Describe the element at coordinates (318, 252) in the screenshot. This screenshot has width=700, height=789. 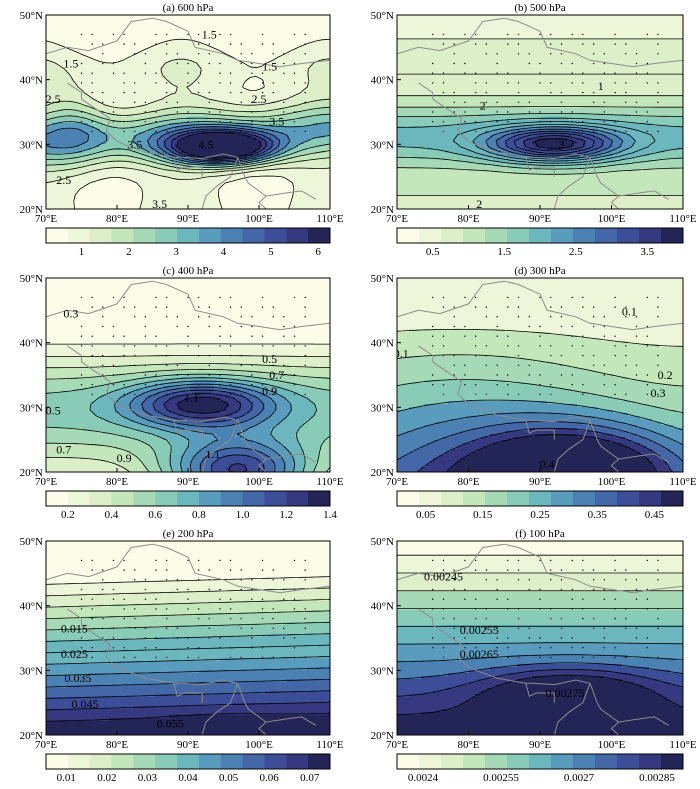
I see `colorbar-tick-label: 6` at that location.